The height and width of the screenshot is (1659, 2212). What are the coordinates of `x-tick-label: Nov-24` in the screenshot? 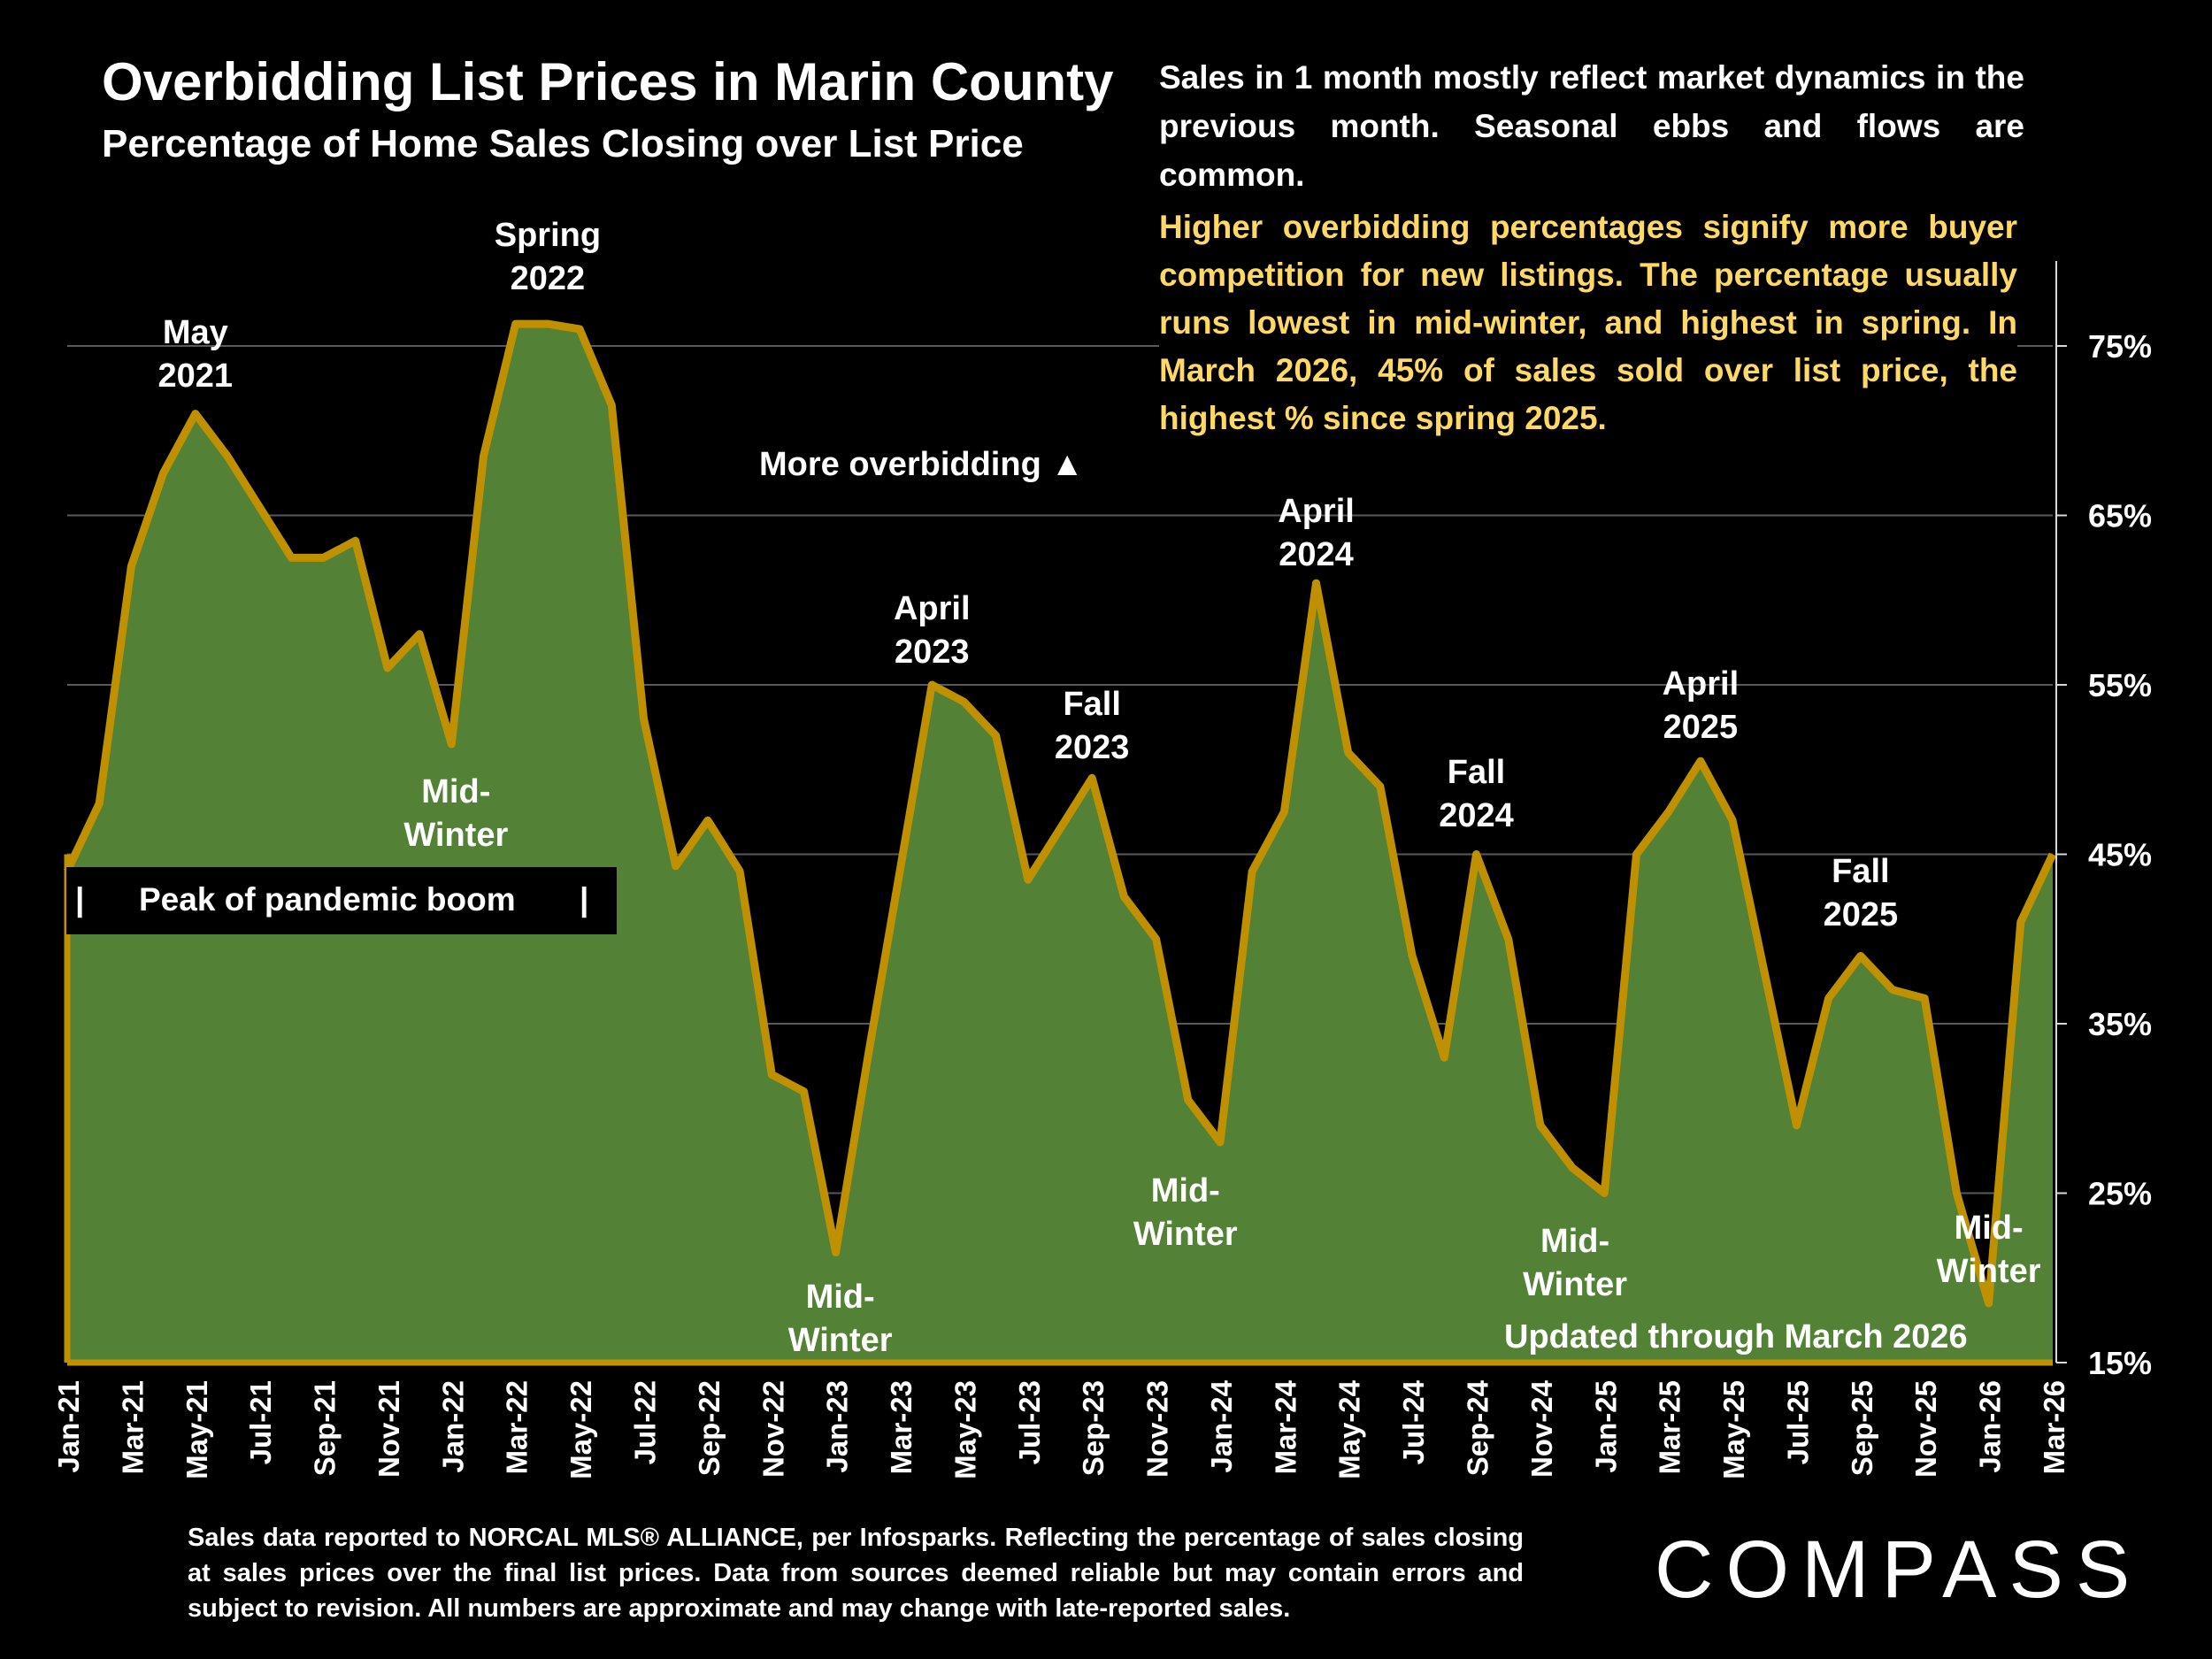 It's located at (1542, 1428).